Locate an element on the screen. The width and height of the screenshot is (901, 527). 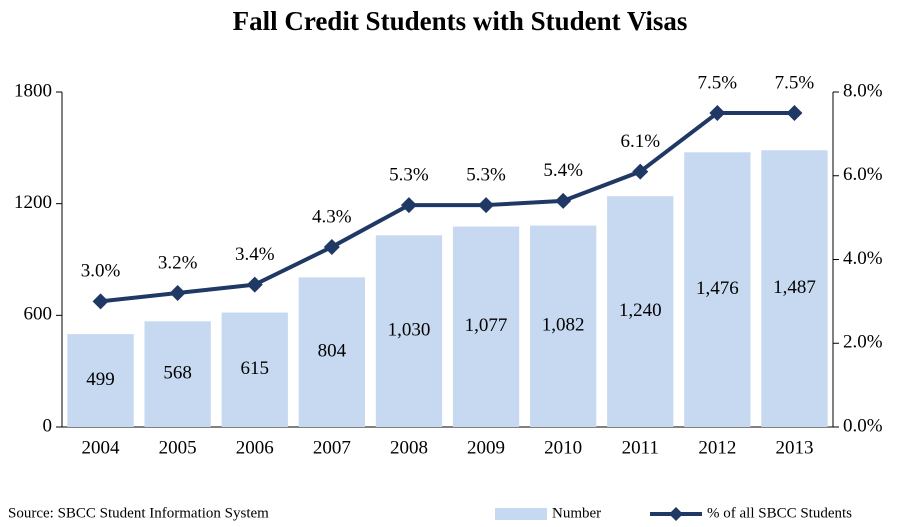
x-tick-label: 2013 is located at coordinates (794, 447).